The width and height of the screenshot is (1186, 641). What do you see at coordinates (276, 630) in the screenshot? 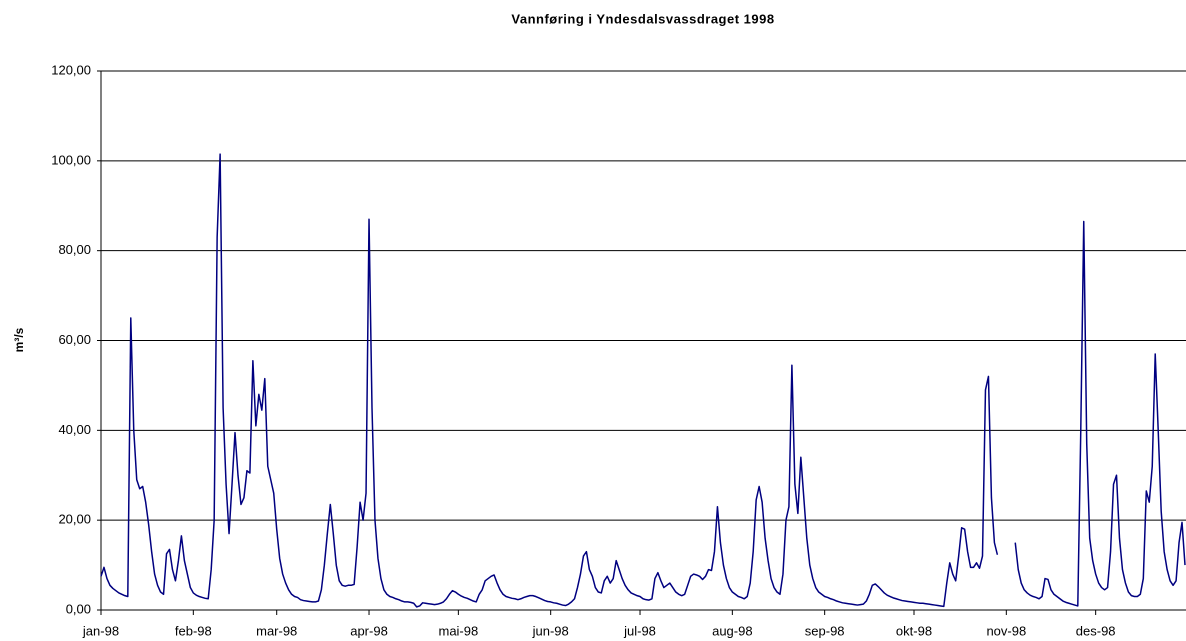
I see `x-tick-label: mar-98` at bounding box center [276, 630].